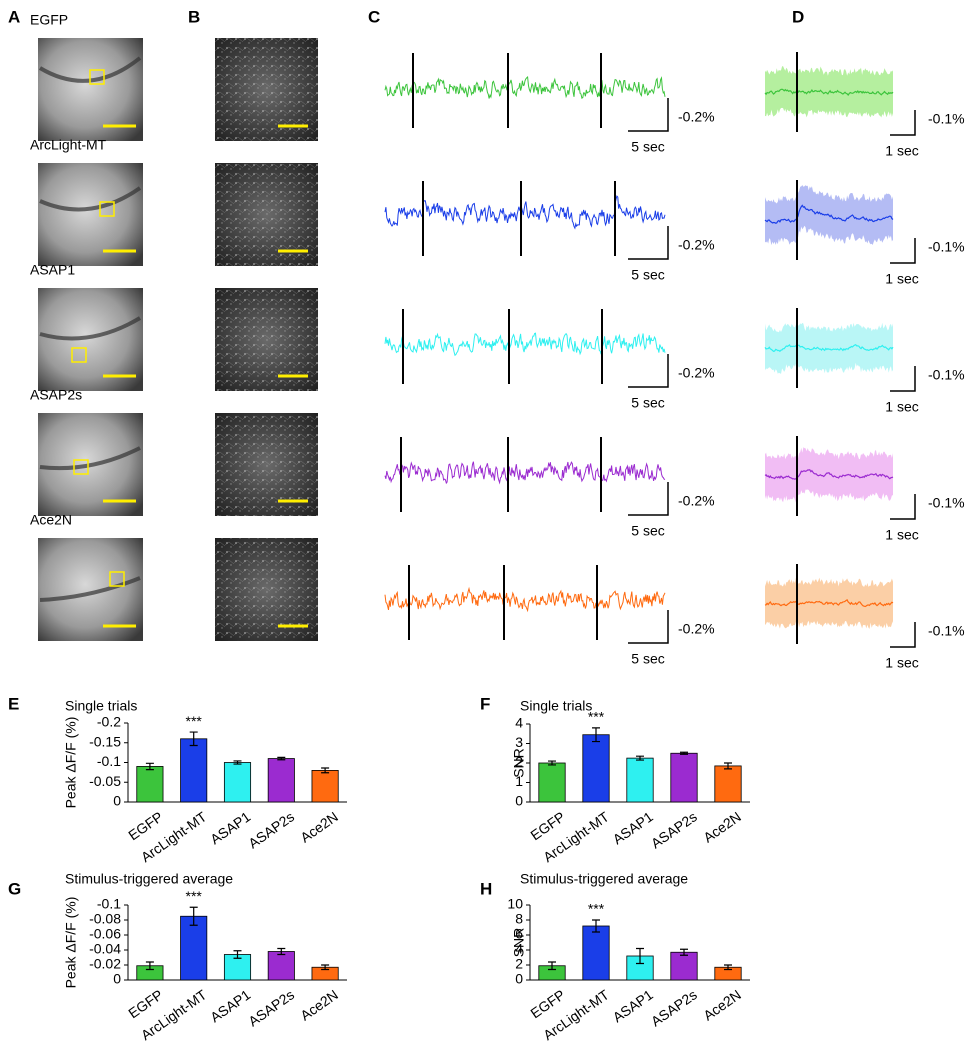 This screenshot has width=976, height=1055. I want to click on panel-letter: H, so click(486, 888).